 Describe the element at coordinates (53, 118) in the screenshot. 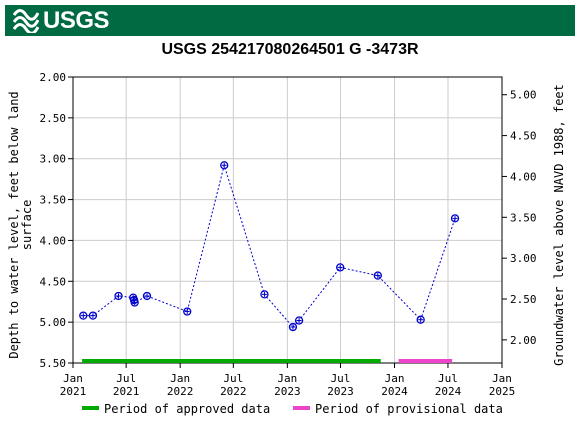

I see `left-tick-label: 2.50` at that location.